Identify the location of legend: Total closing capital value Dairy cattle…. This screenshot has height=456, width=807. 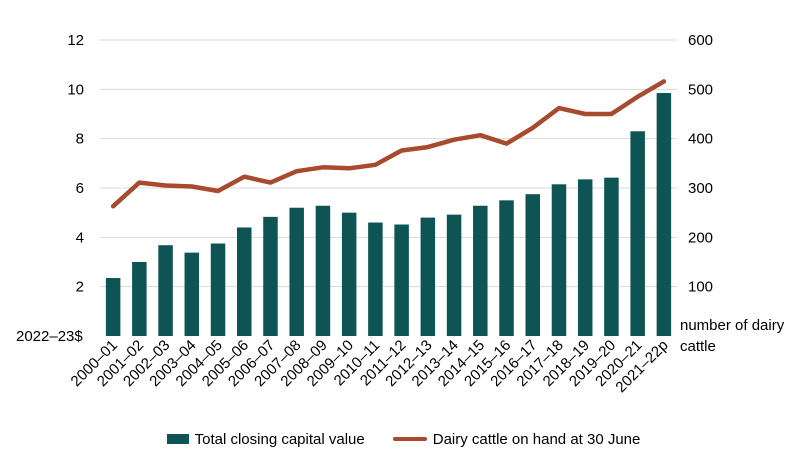
(403, 439).